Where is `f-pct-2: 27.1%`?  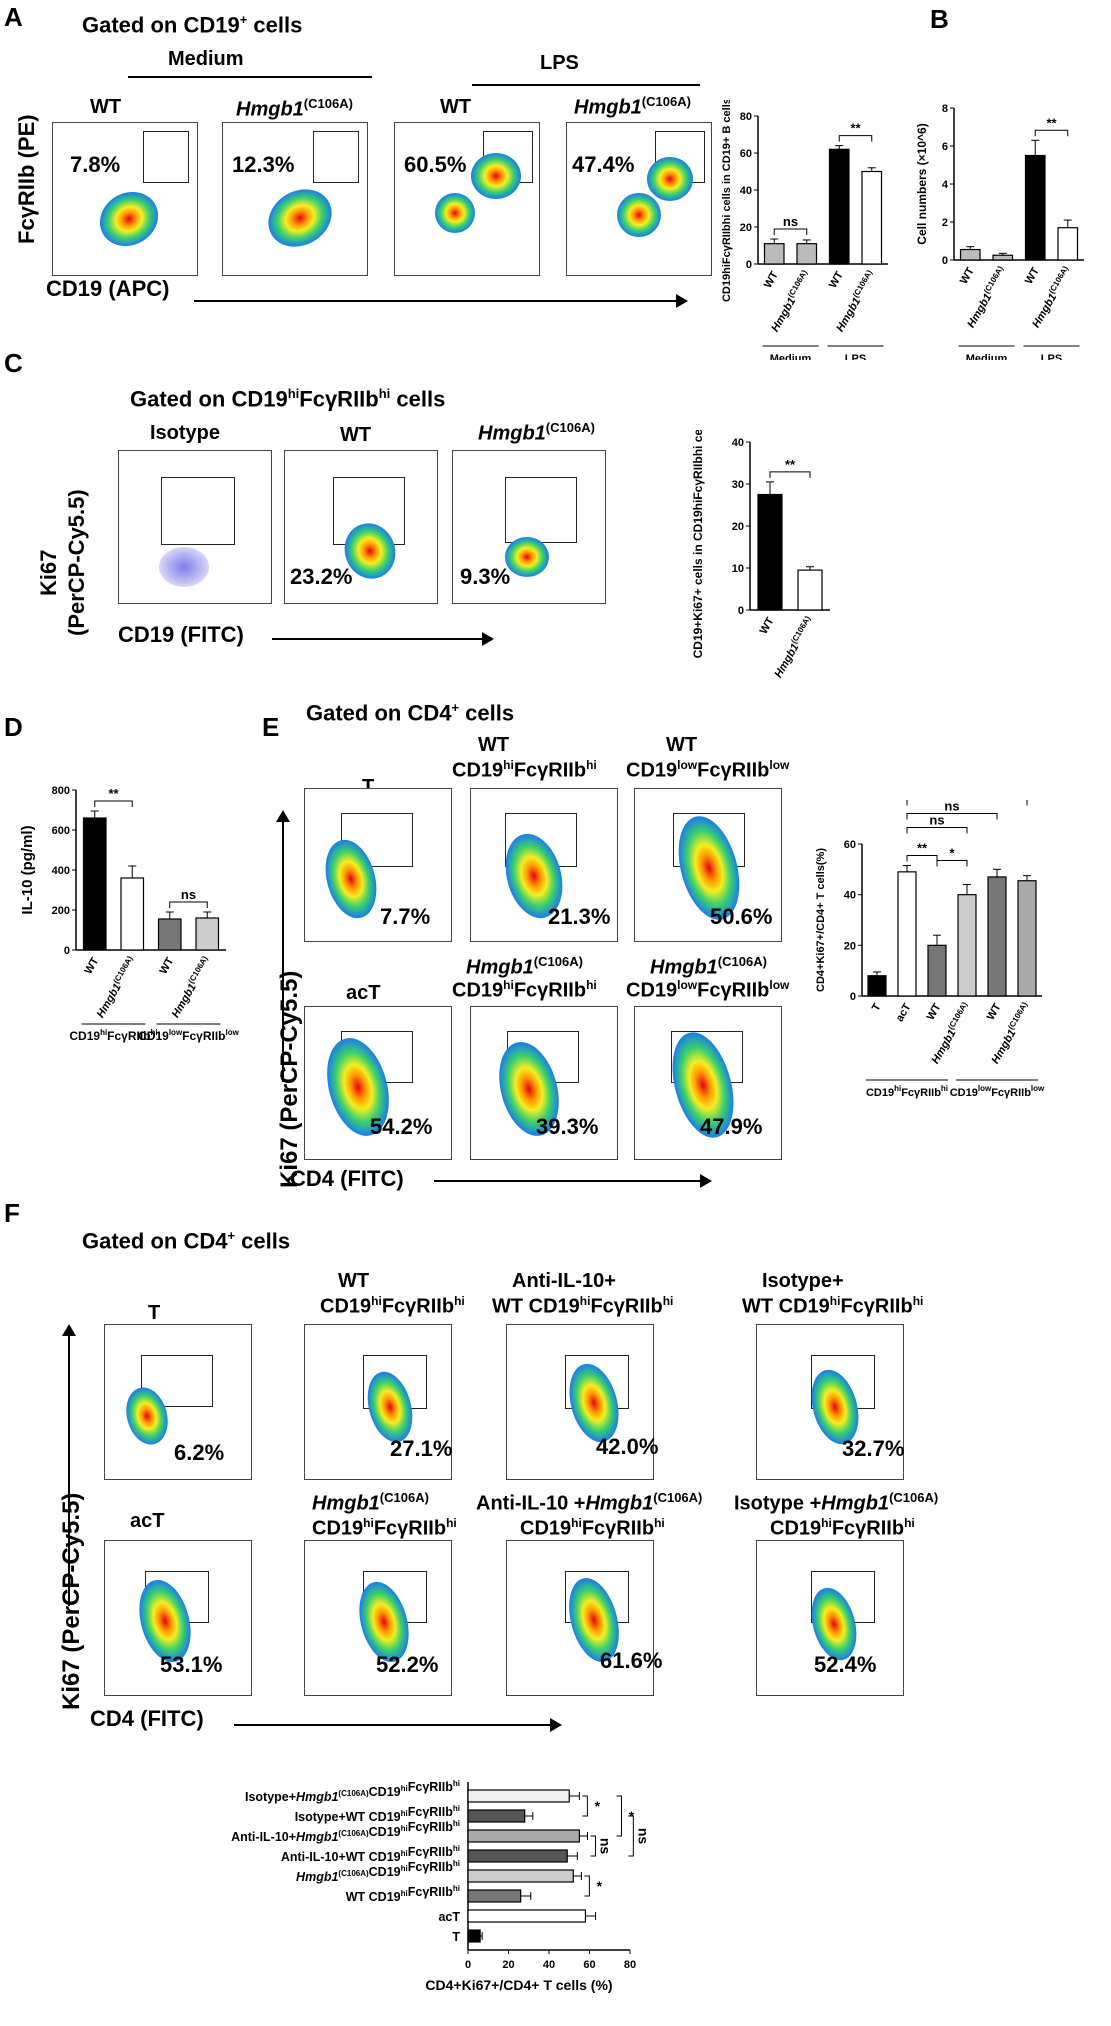
f-pct-2: 27.1% is located at coordinates (421, 1448).